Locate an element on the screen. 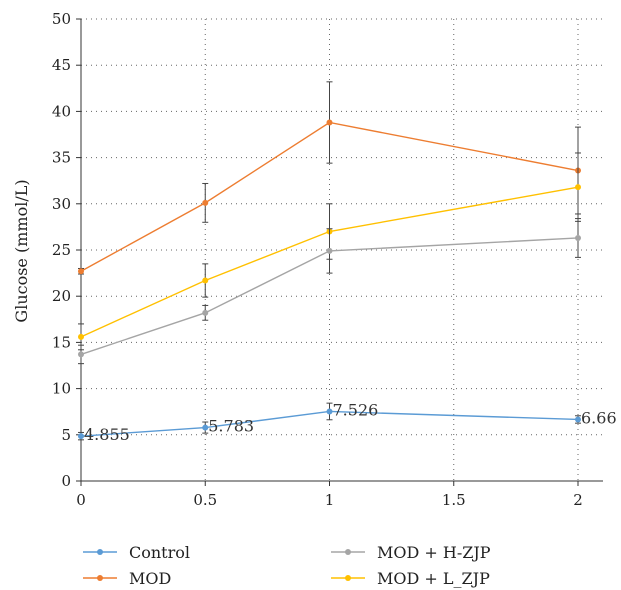 The image size is (621, 590). y-tick-label-50: 50 is located at coordinates (61, 19).